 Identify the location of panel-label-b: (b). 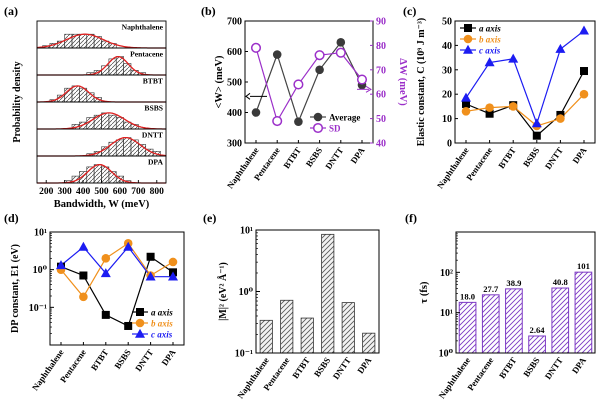
(208, 11).